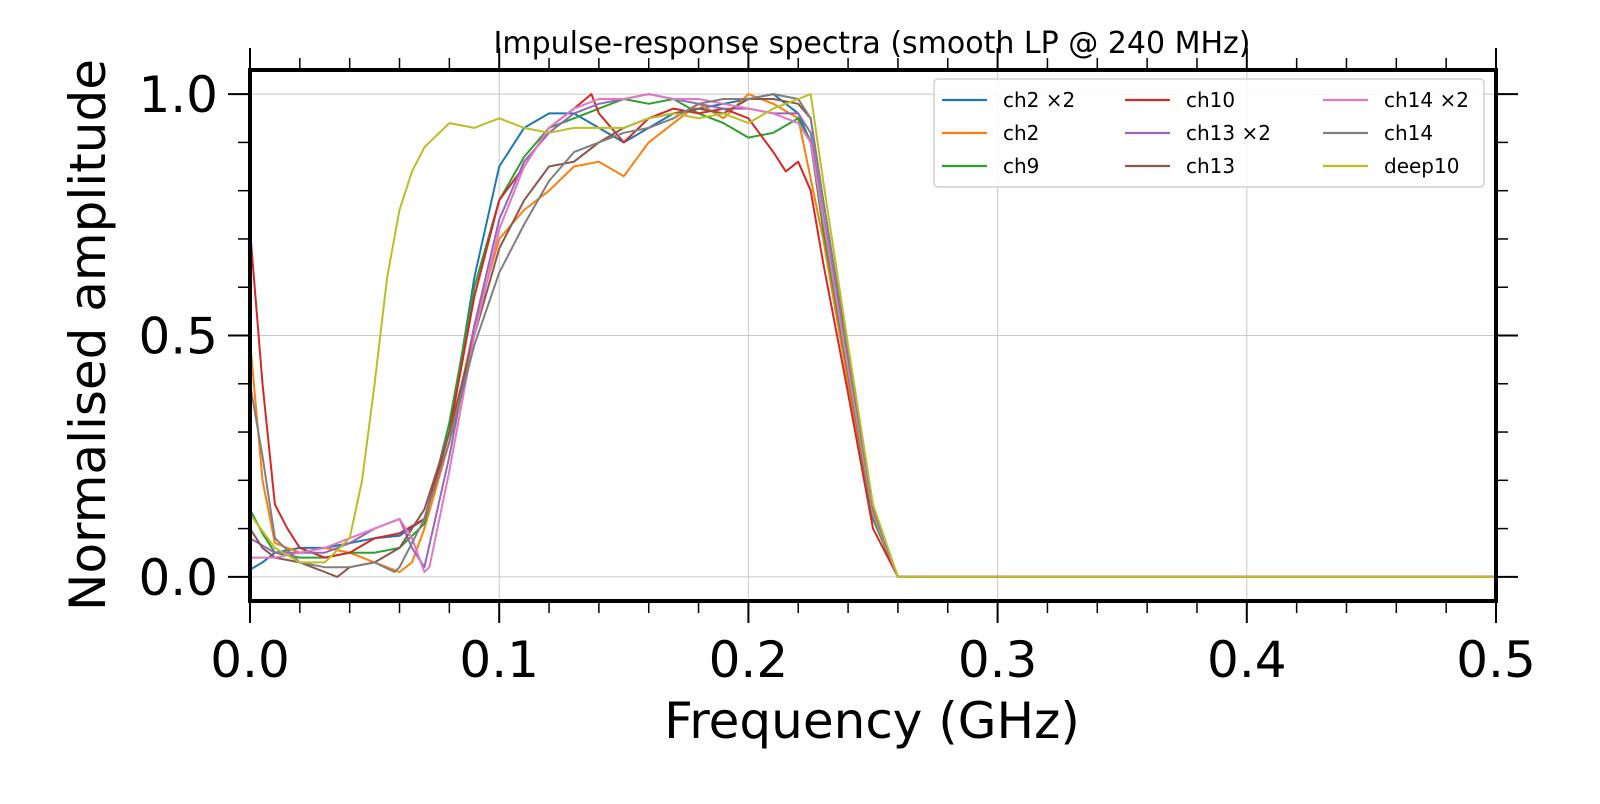  What do you see at coordinates (1228, 133) in the screenshot?
I see `legend-label-4: ch13 ×2` at bounding box center [1228, 133].